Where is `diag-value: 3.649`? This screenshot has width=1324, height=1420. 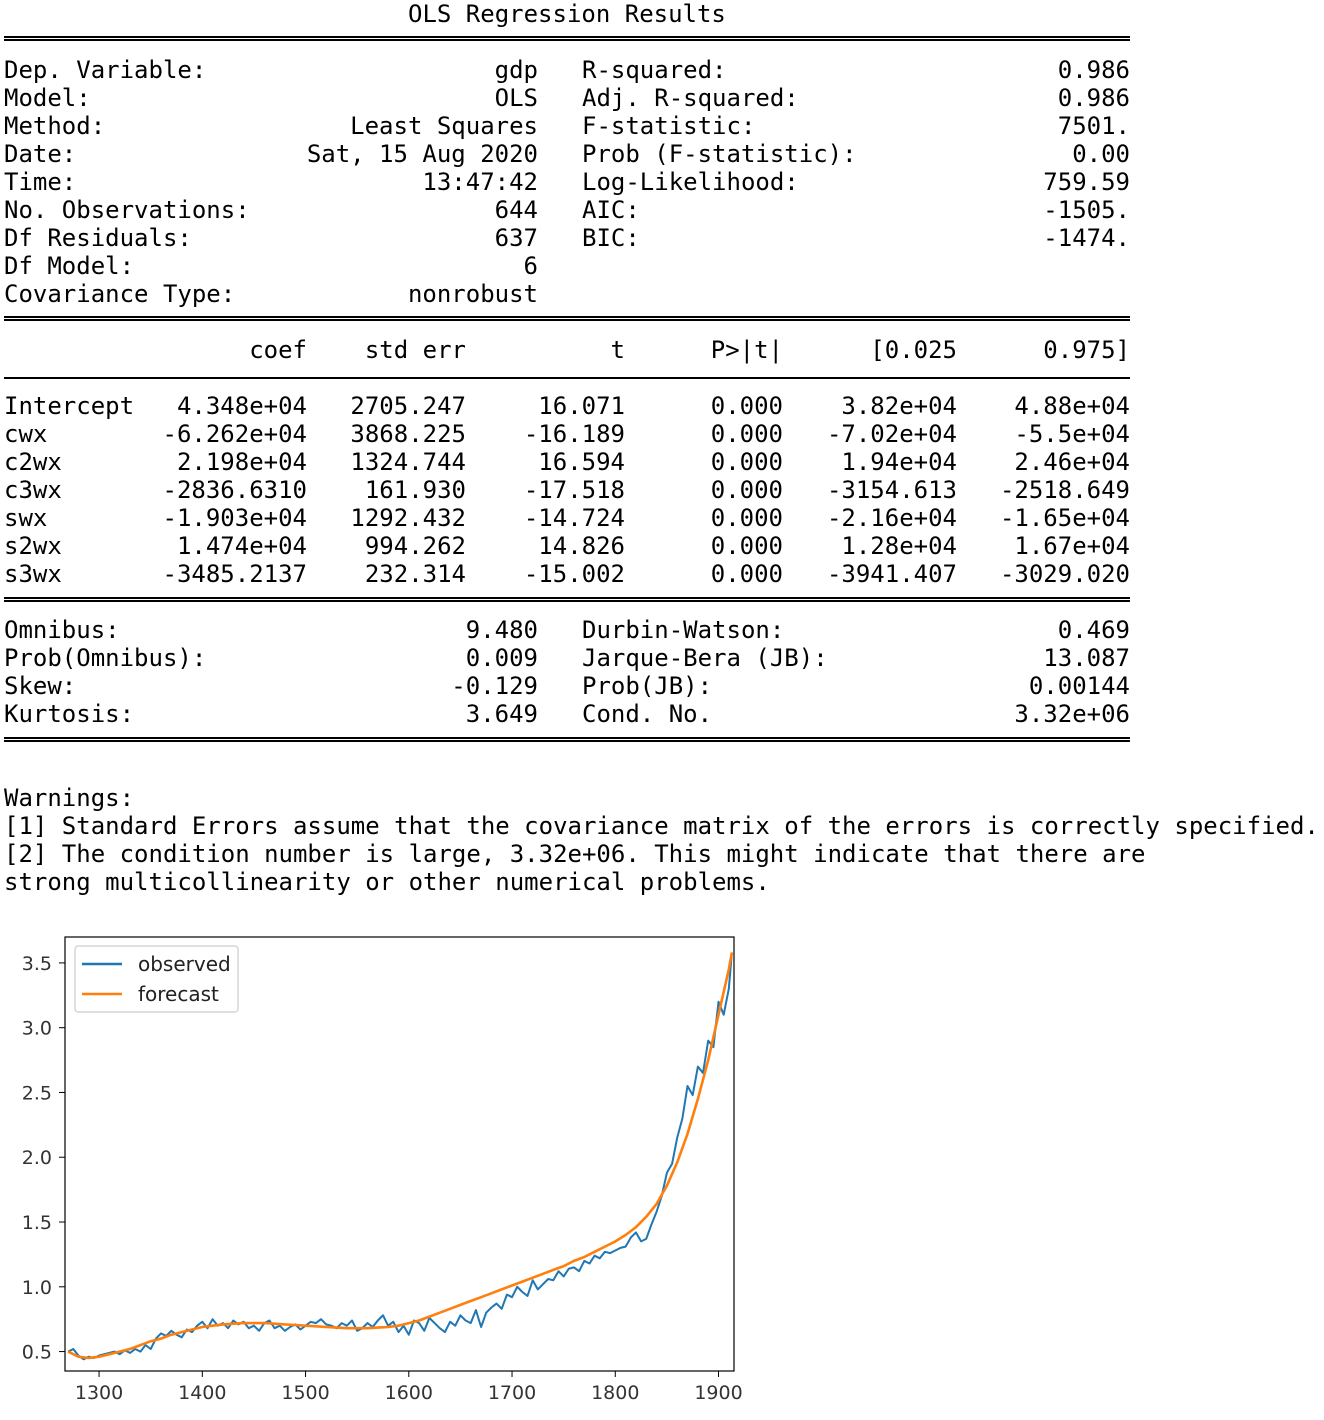 diag-value: 3.649 is located at coordinates (501, 714).